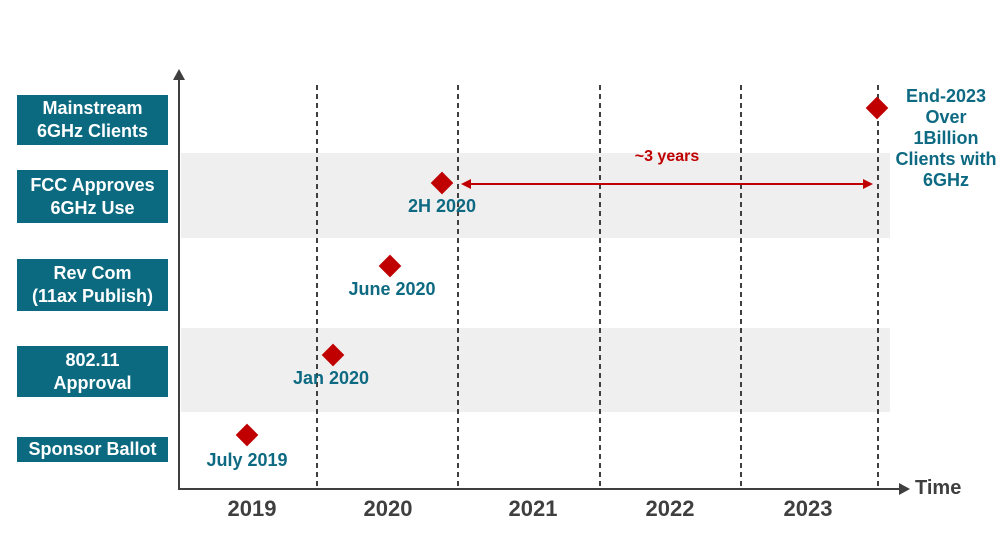 This screenshot has height=534, width=1007. What do you see at coordinates (331, 378) in the screenshot?
I see `milestone-label-jan-2020: Jan 2020` at bounding box center [331, 378].